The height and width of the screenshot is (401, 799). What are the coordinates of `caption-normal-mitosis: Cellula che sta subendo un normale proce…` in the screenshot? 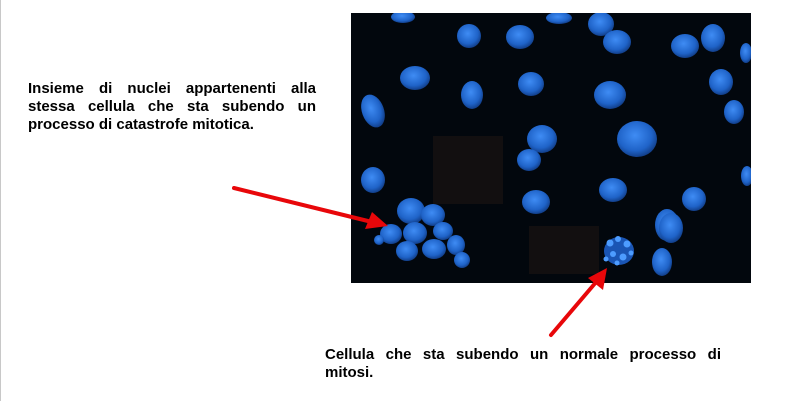 It's located at (523, 363).